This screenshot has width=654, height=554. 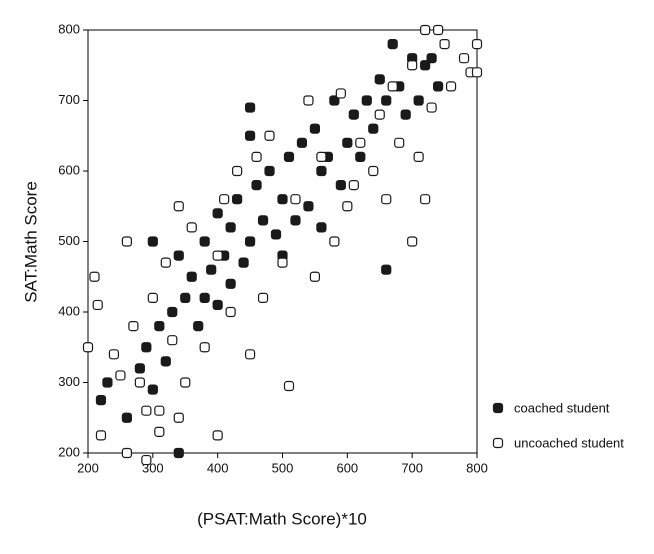 What do you see at coordinates (69, 451) in the screenshot?
I see `y-tick-label: 200` at bounding box center [69, 451].